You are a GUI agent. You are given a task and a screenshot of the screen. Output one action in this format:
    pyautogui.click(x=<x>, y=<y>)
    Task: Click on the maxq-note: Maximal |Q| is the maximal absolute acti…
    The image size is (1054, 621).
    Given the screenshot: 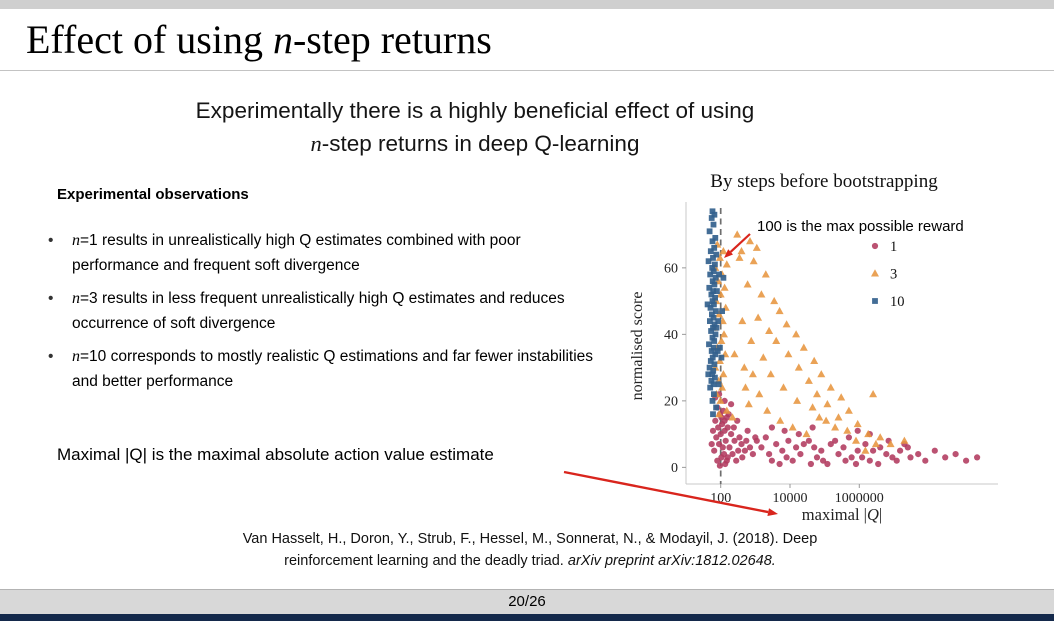 What is the action you would take?
    pyautogui.click(x=275, y=454)
    